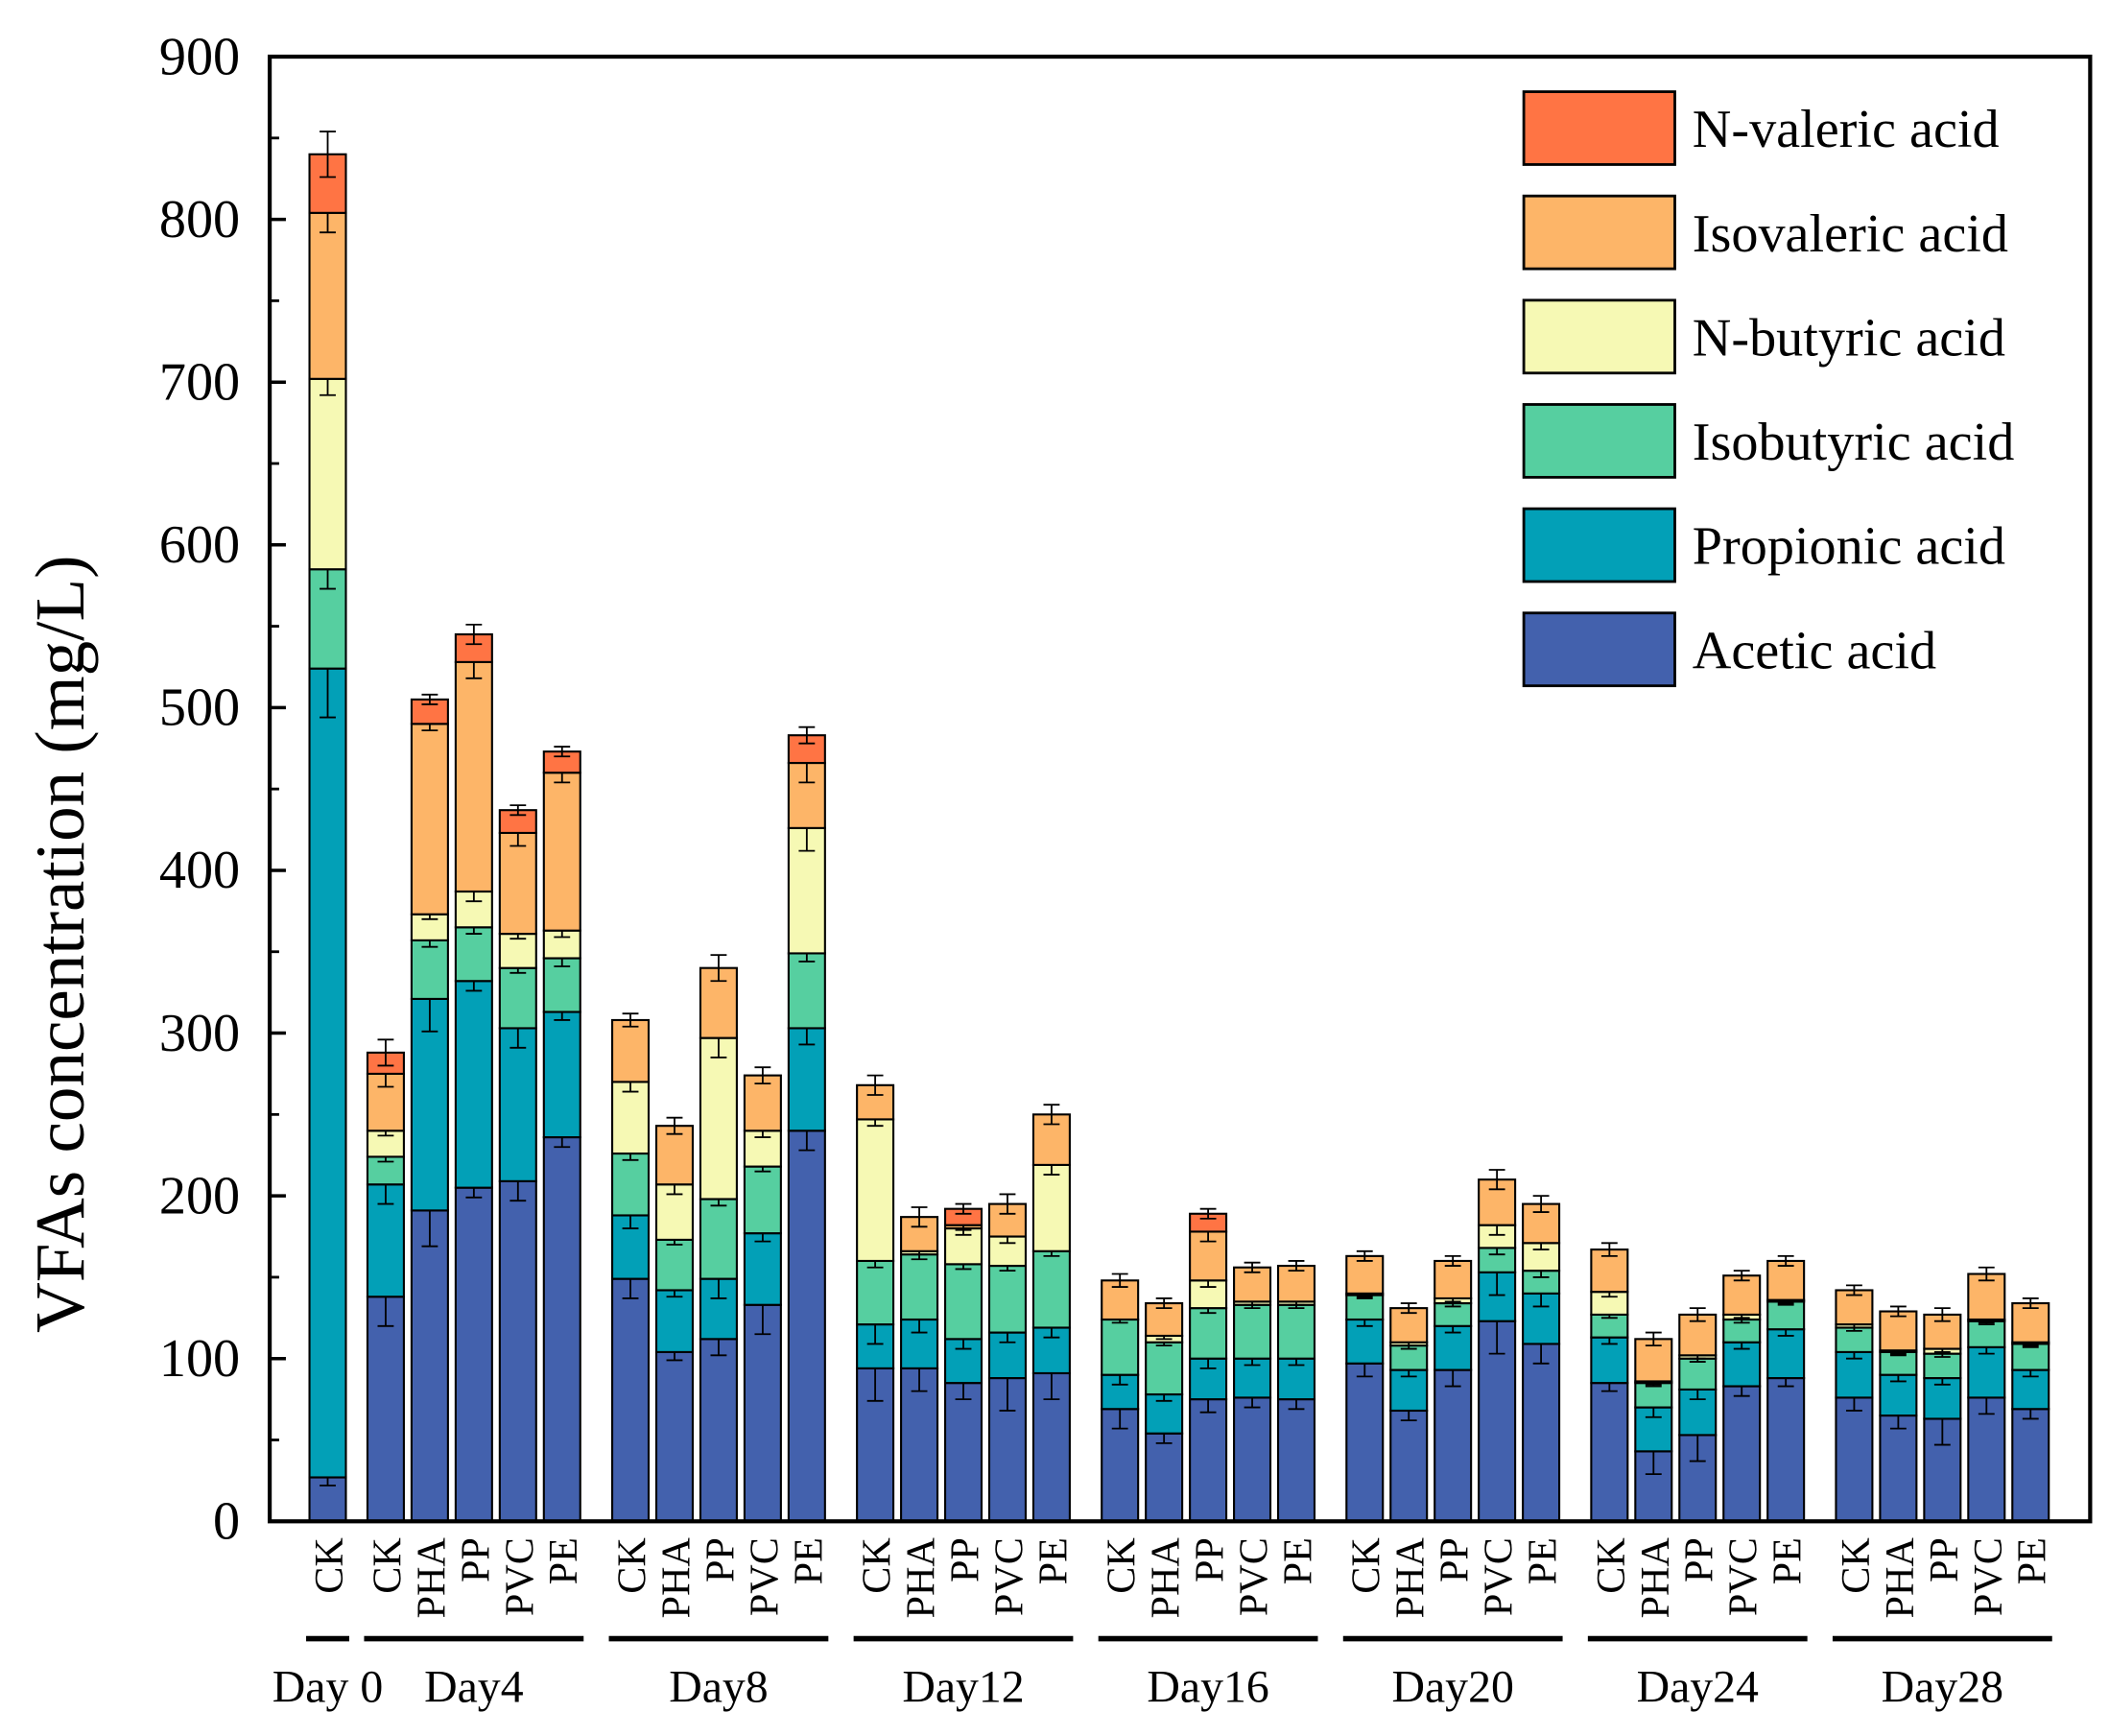 The width and height of the screenshot is (2109, 1736). I want to click on y-tick-label: 600, so click(199, 545).